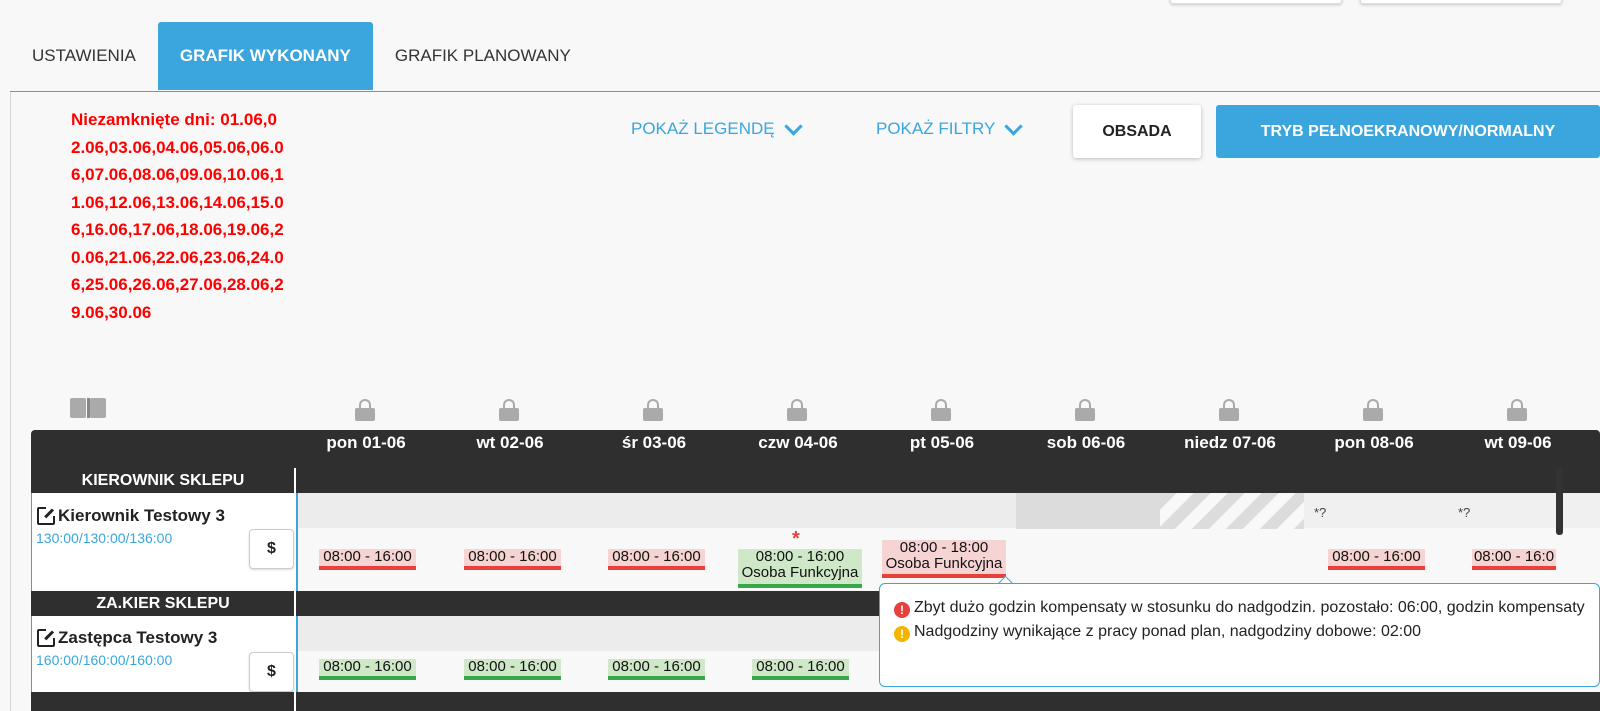 The image size is (1600, 711). Describe the element at coordinates (800, 556) in the screenshot. I see `shift-time: 08:00 - 16:00` at that location.